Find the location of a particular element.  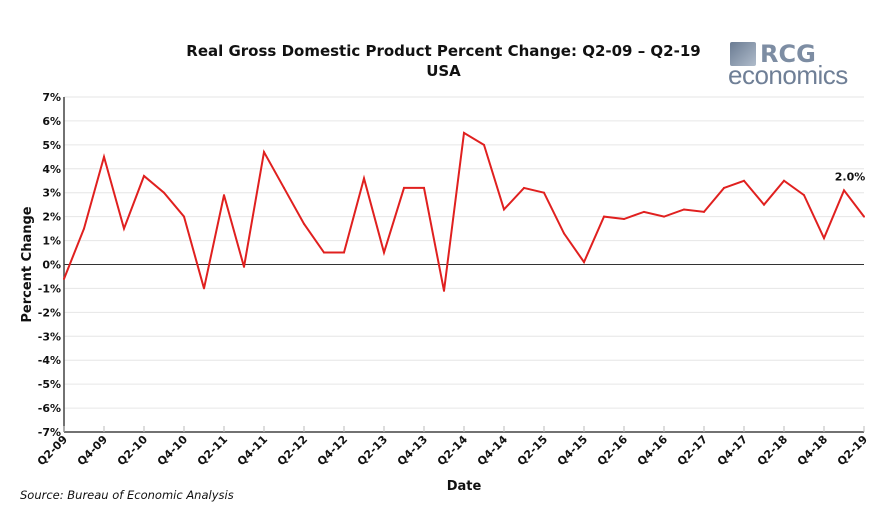

x-tick-label: Q4-16 is located at coordinates (653, 451).